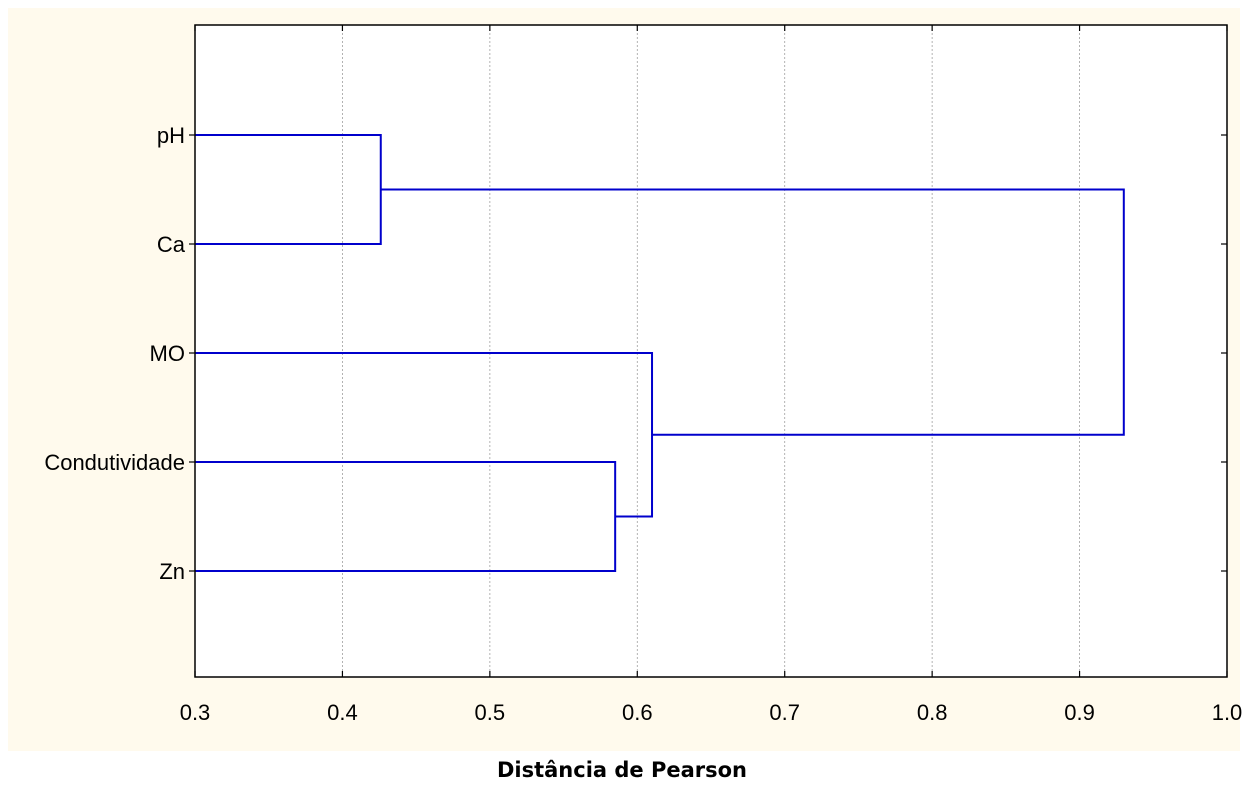 This screenshot has height=789, width=1248. Describe the element at coordinates (490, 712) in the screenshot. I see `x-tick-label: 0.5` at that location.